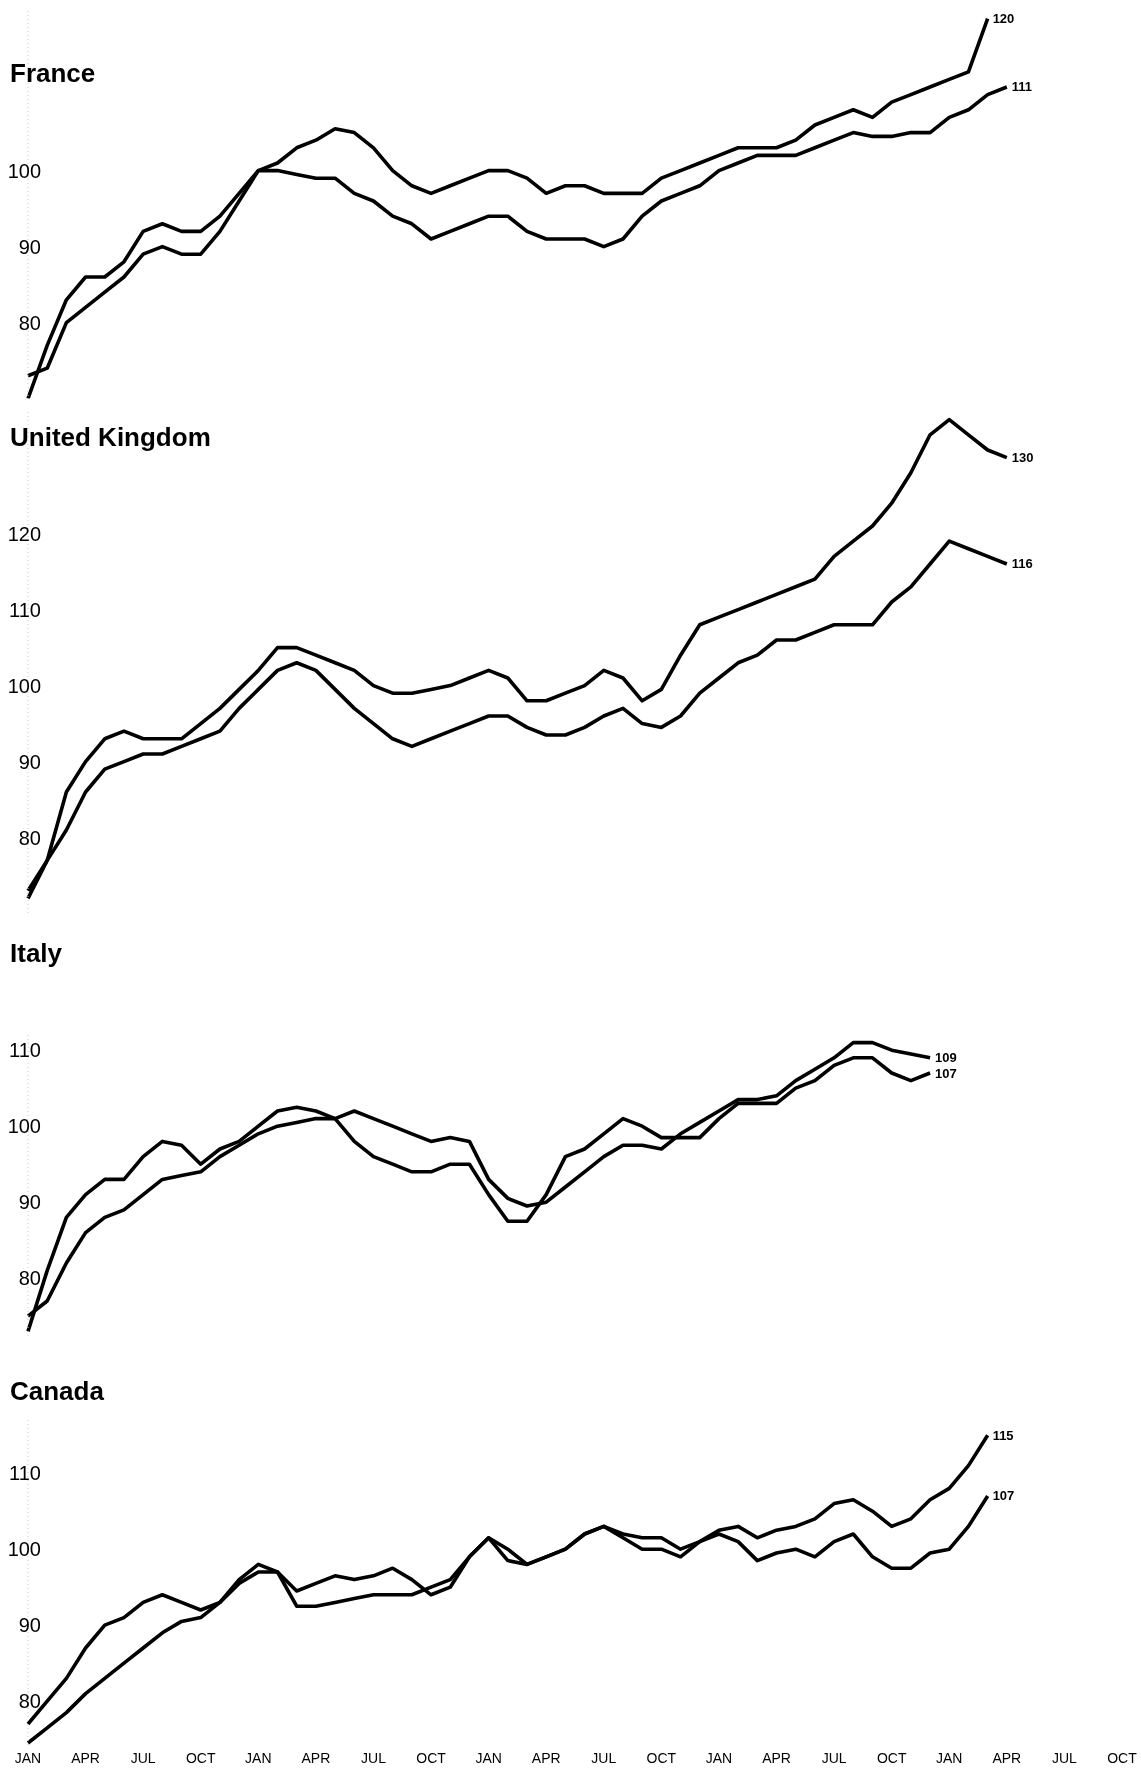  I want to click on data-label: 115, so click(1003, 1435).